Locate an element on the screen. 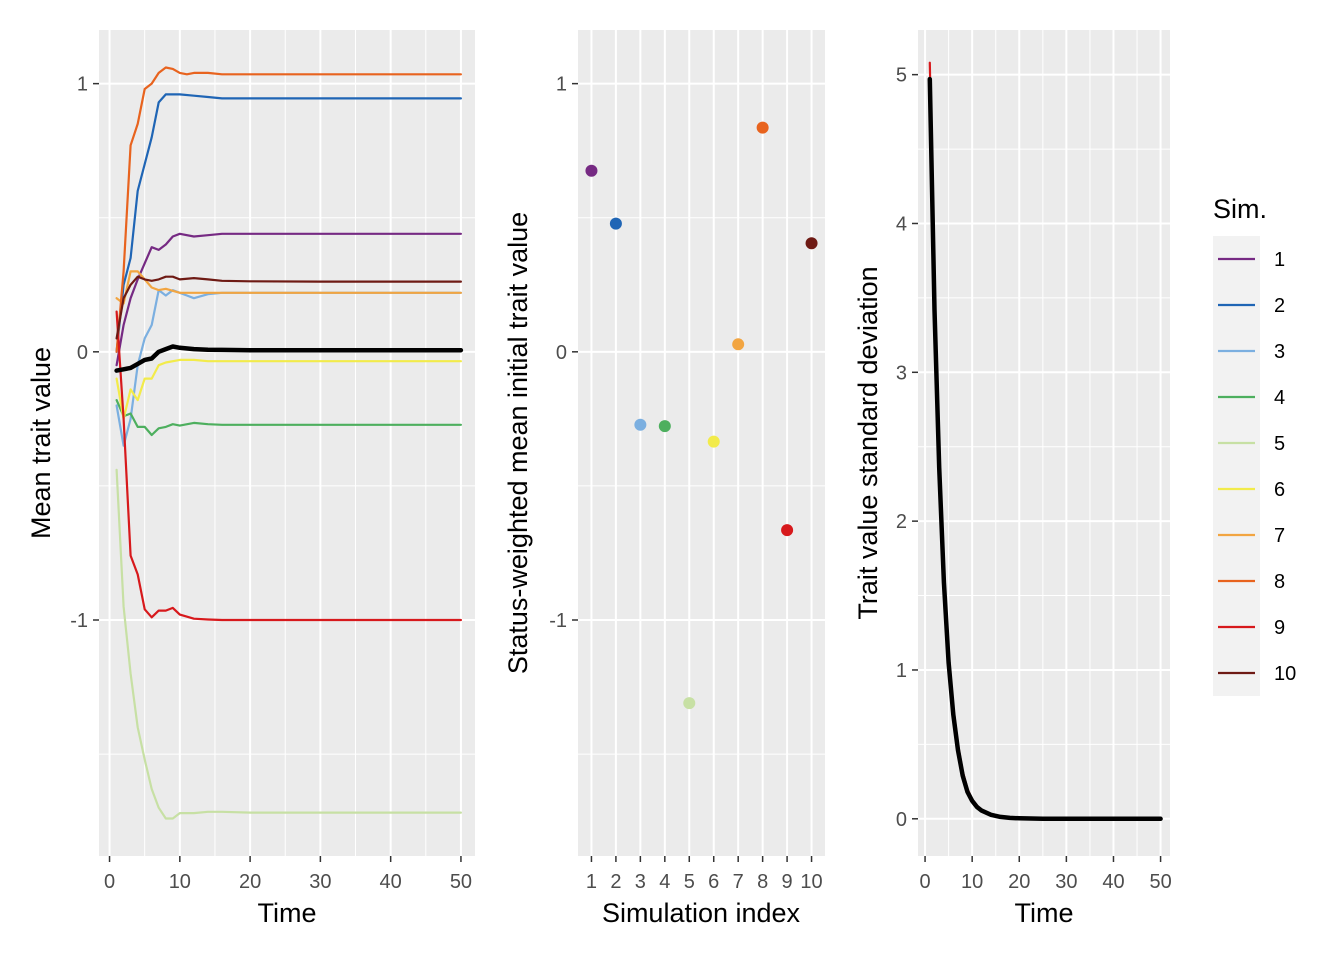 This screenshot has width=1344, height=960. x-tick-label: 7 is located at coordinates (738, 882).